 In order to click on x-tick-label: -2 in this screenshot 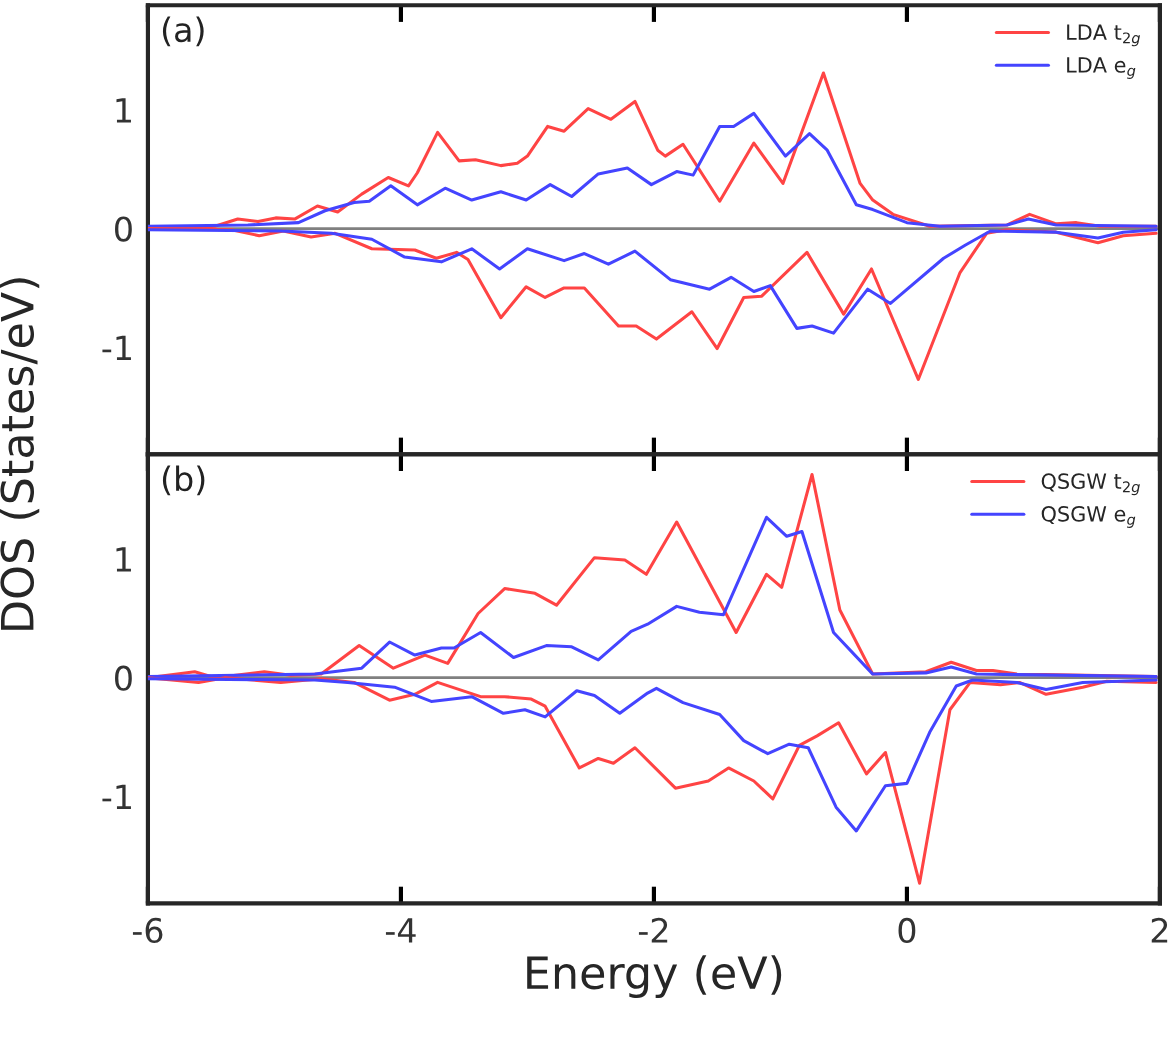, I will do `click(653, 930)`.